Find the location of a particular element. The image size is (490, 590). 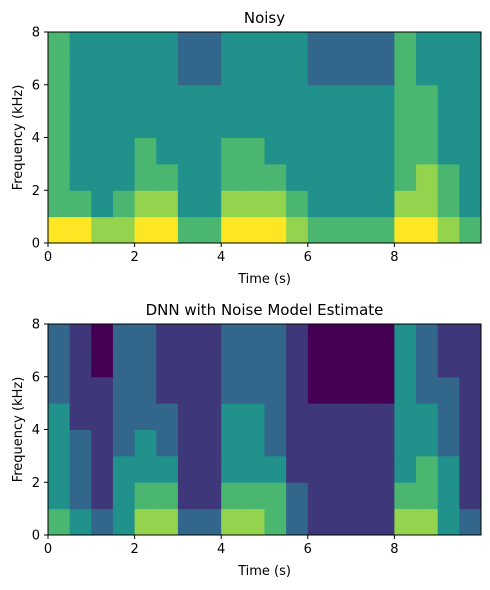

y-tick-label: 8 is located at coordinates (36, 33).